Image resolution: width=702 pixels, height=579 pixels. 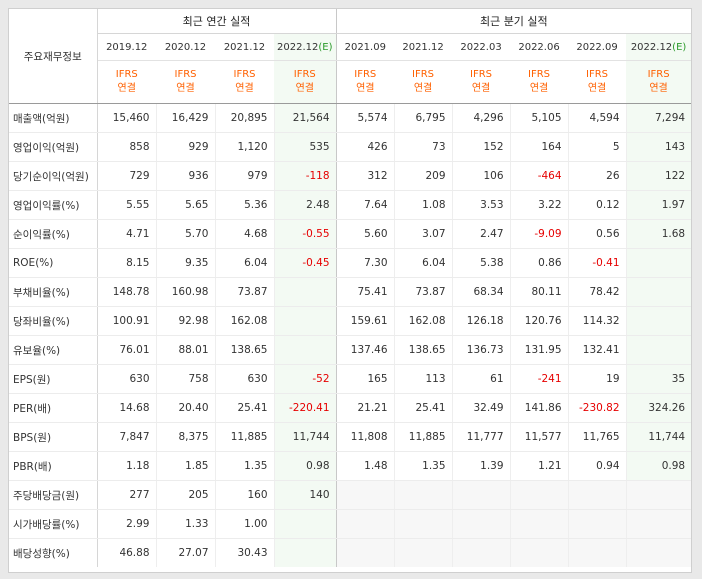 I want to click on value-cell: 7,847, so click(x=126, y=437).